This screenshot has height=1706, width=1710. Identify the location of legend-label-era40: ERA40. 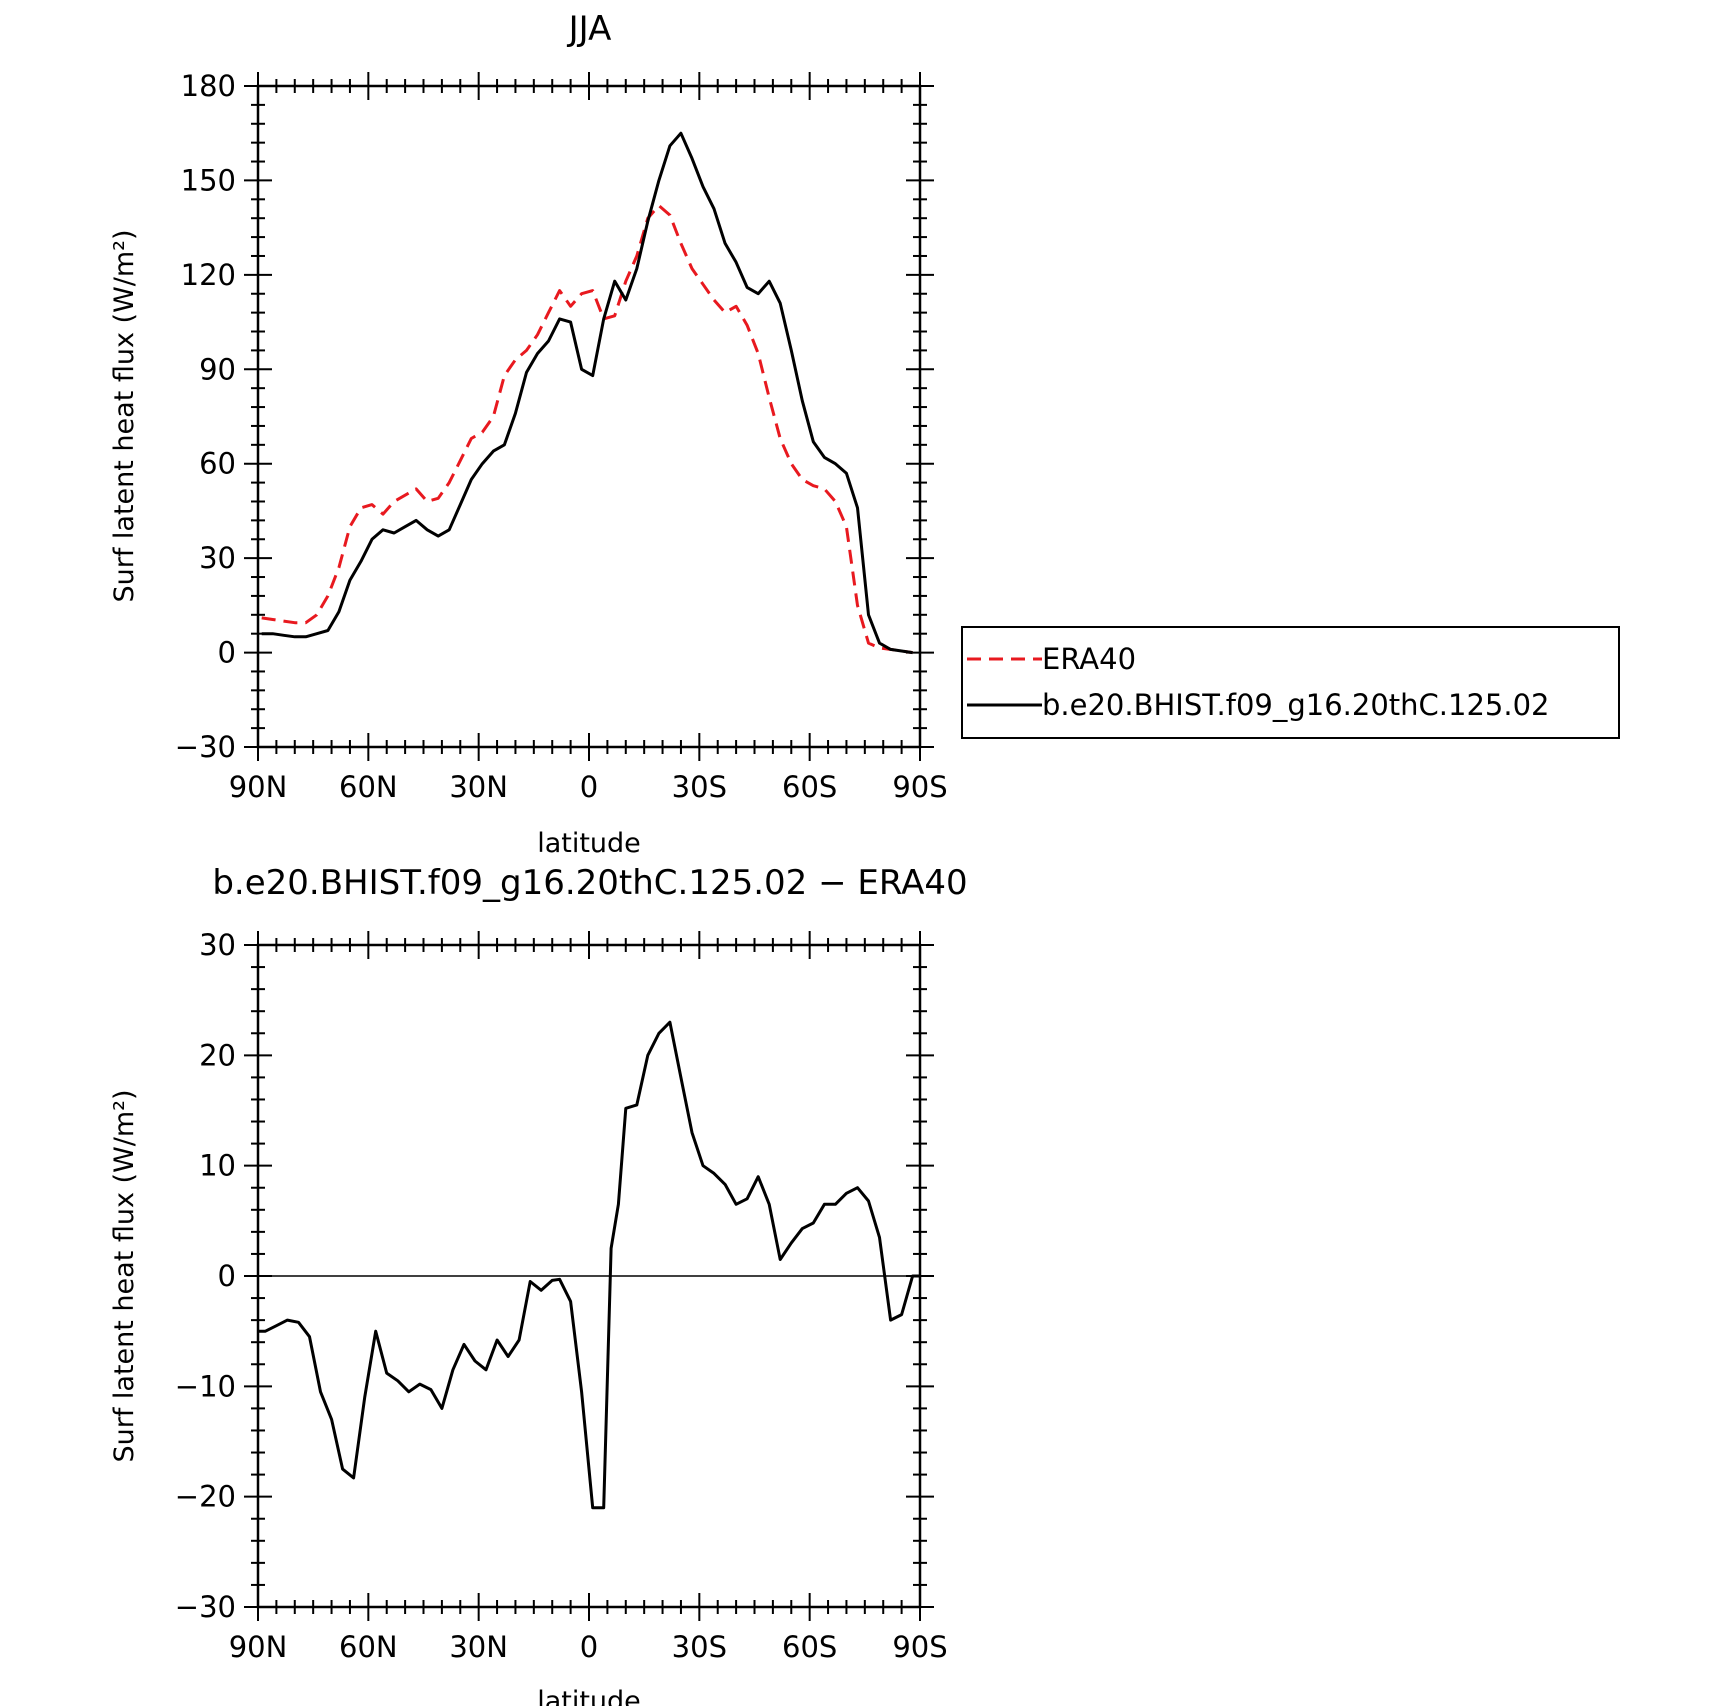
(1089, 659).